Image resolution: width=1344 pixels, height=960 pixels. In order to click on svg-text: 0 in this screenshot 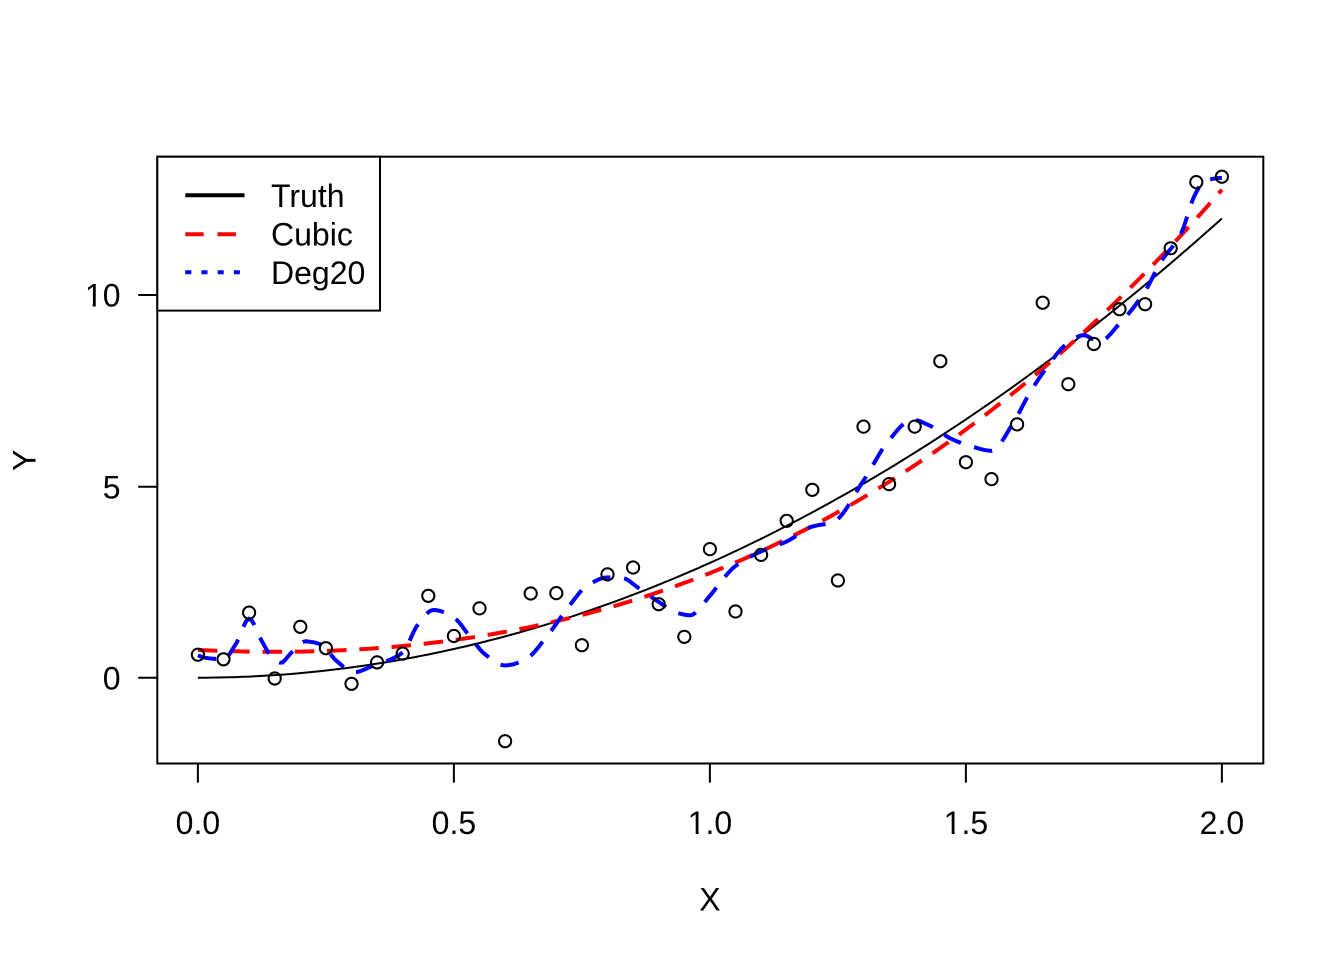, I will do `click(112, 678)`.